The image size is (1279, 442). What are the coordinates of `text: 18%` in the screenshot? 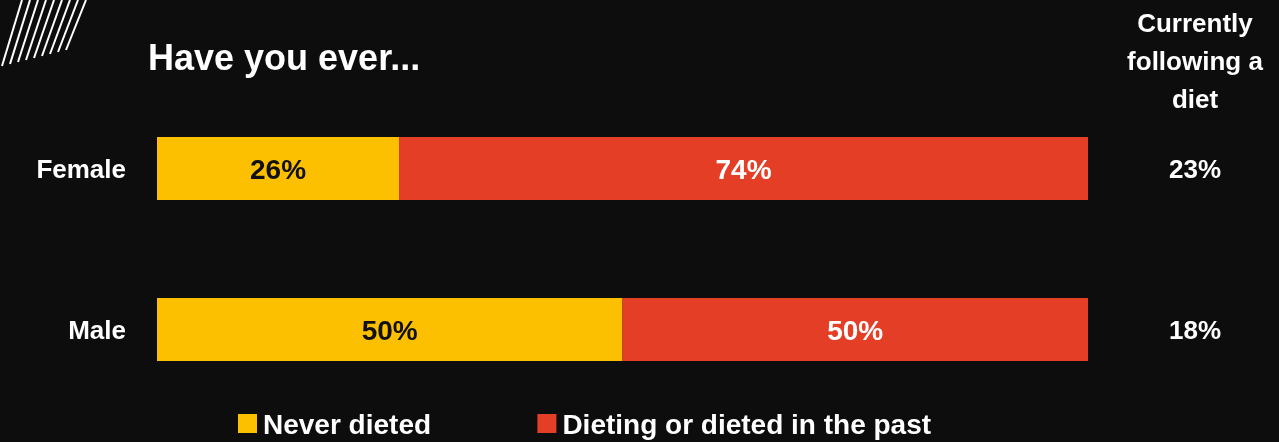 It's located at (1195, 329).